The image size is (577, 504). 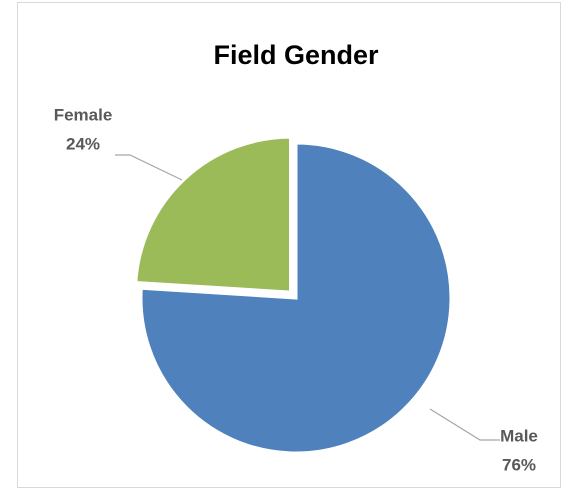 What do you see at coordinates (519, 435) in the screenshot?
I see `slice-category-label: Male` at bounding box center [519, 435].